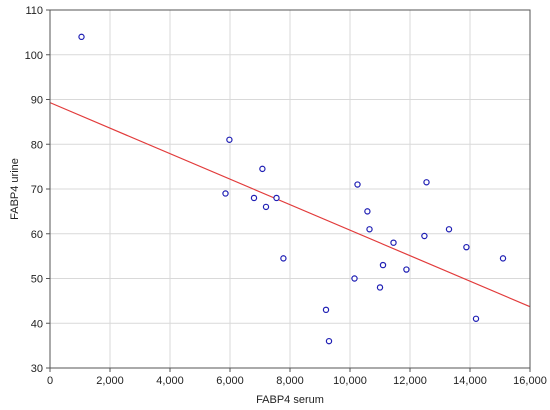 The height and width of the screenshot is (410, 550). I want to click on y-tick-label: 50, so click(37, 280).